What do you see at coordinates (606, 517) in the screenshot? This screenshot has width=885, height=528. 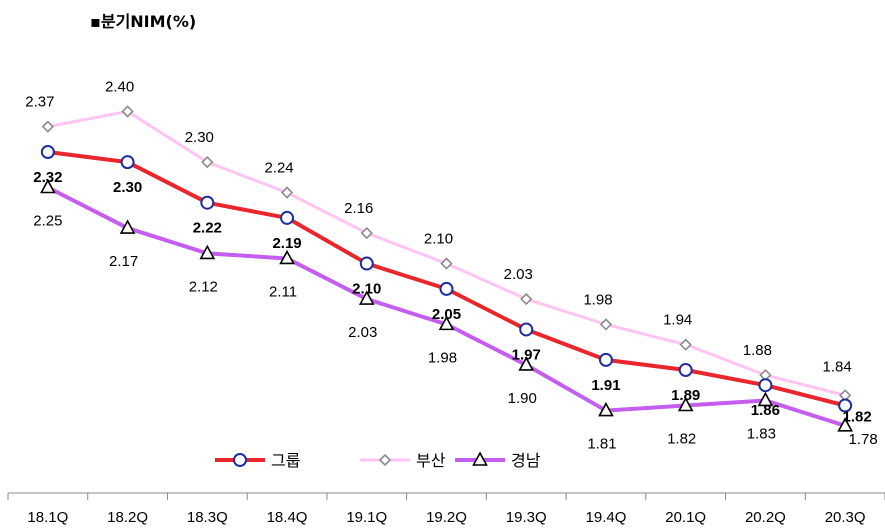 I see `x-tick-label: 19.4Q` at bounding box center [606, 517].